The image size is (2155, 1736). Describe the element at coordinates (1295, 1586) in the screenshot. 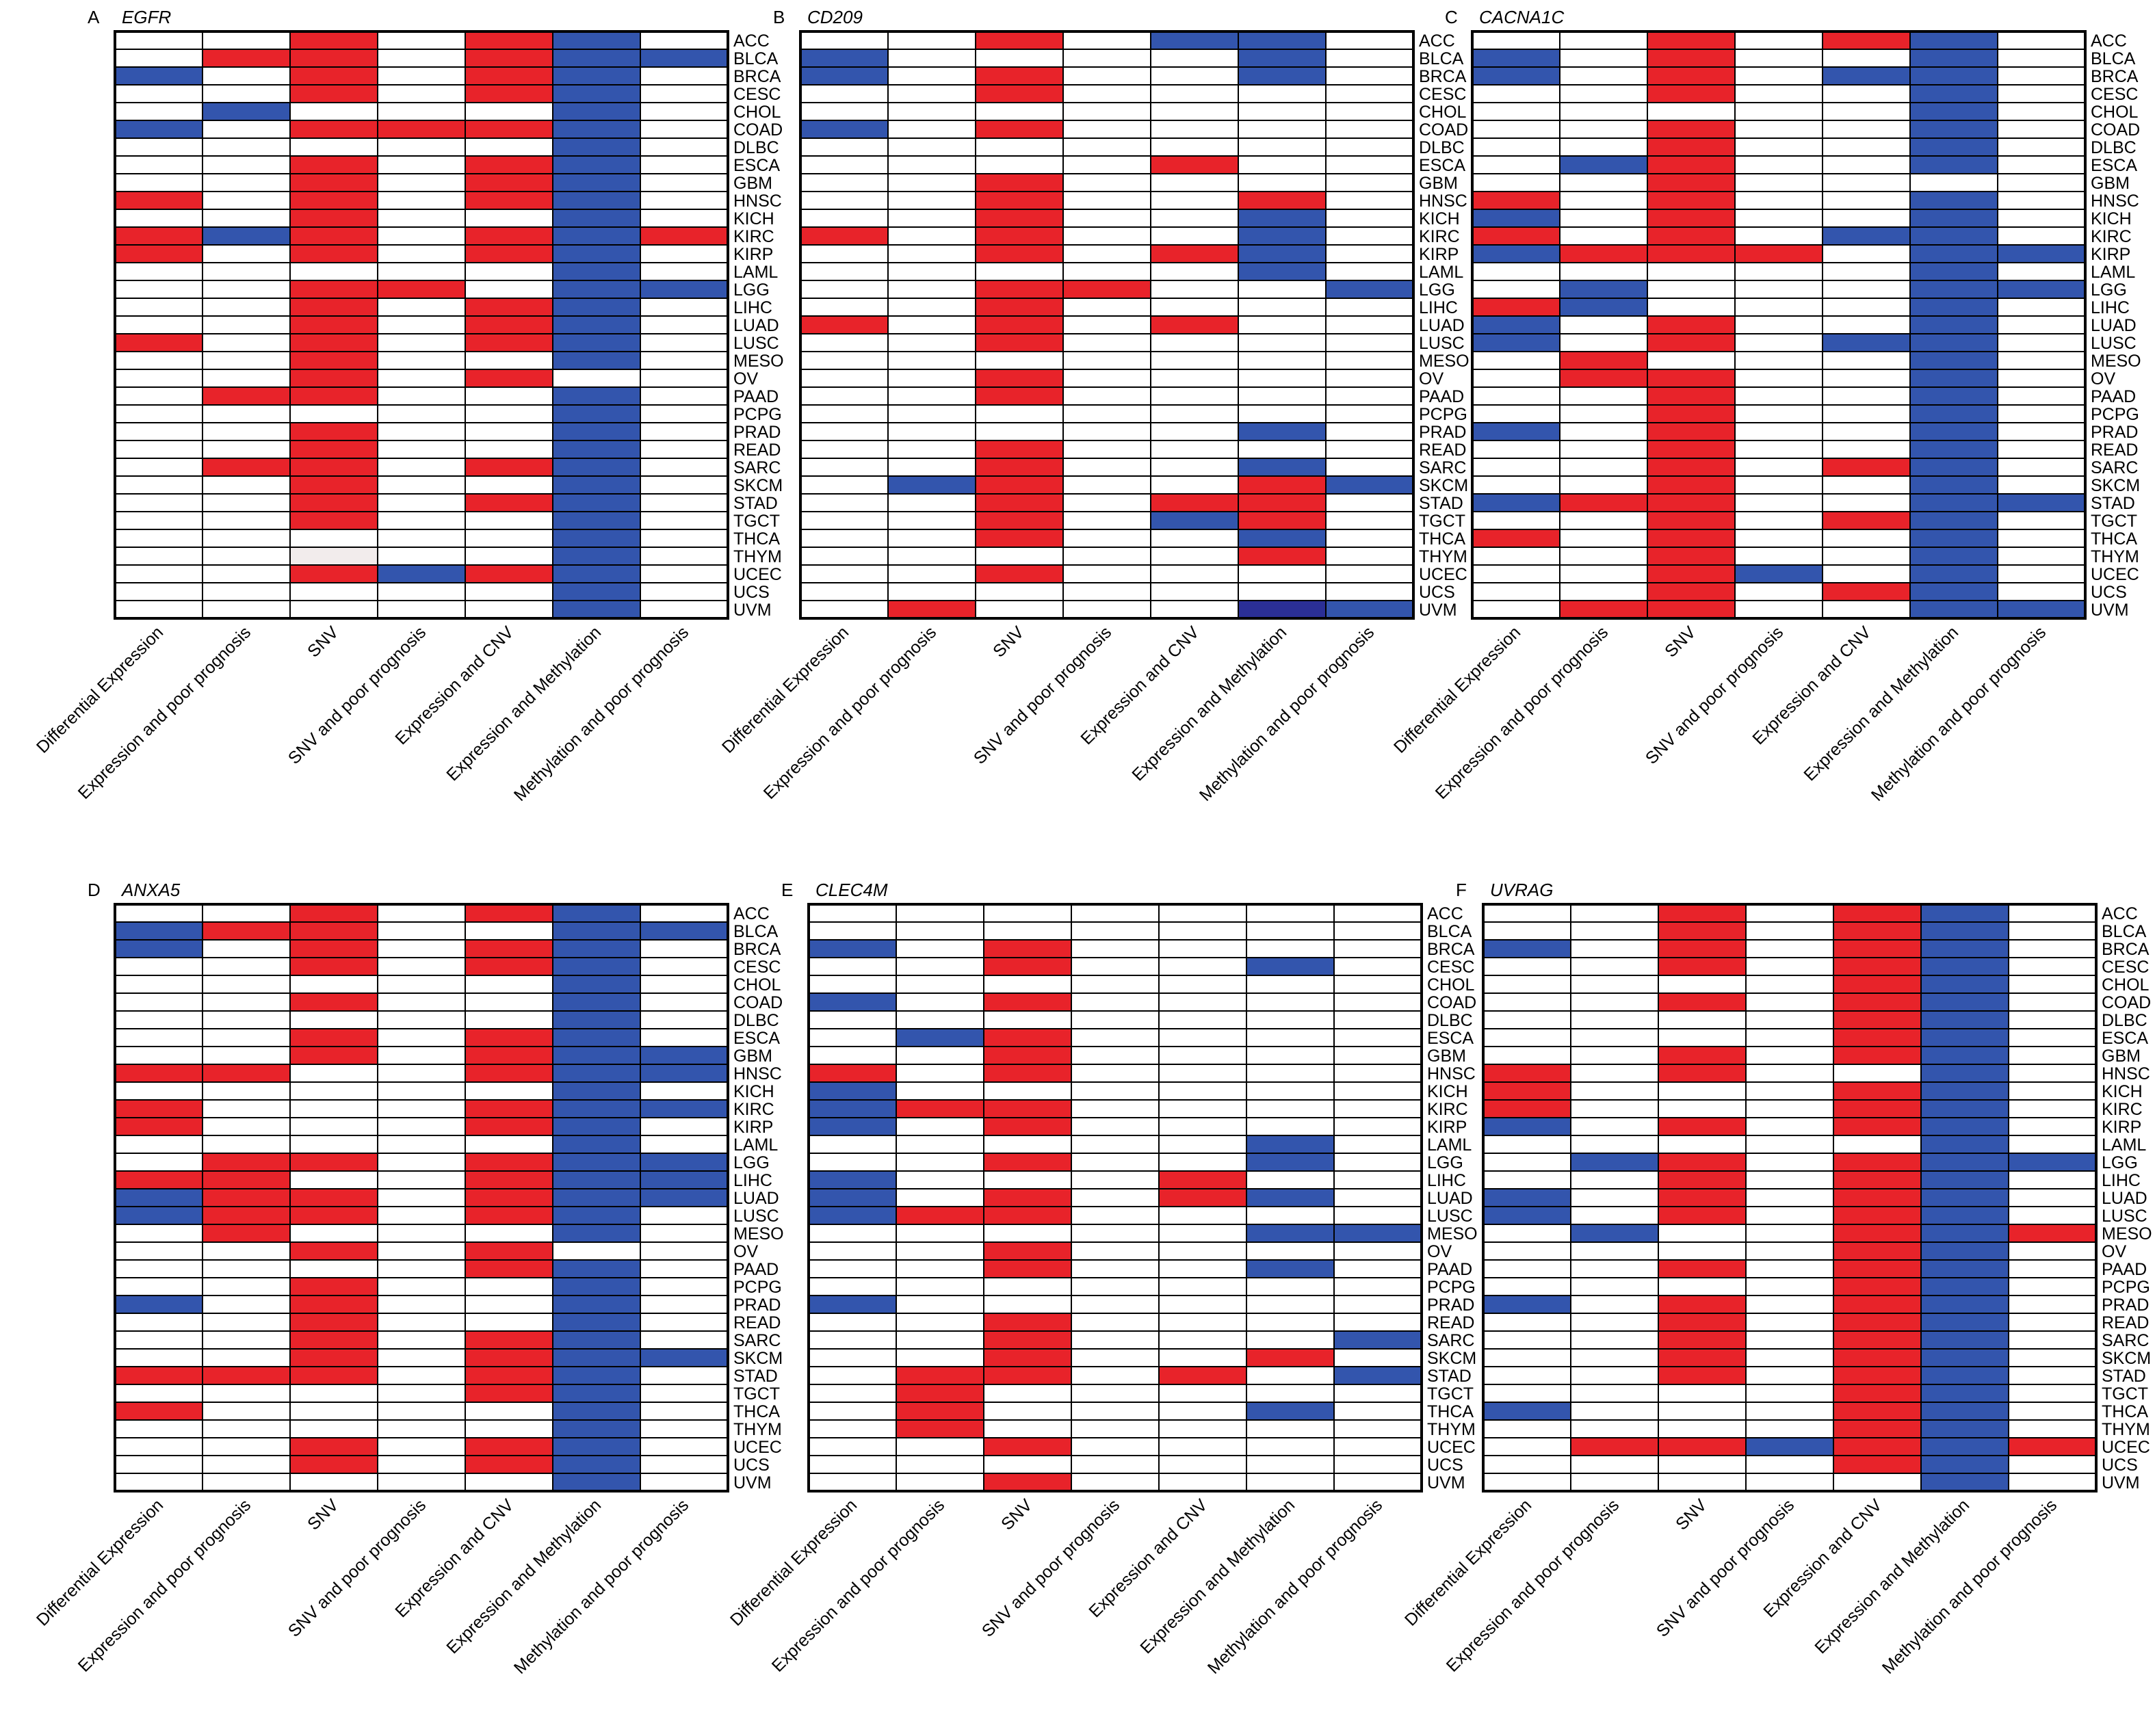

I see `column-label: Methylation and poor prognosis` at that location.